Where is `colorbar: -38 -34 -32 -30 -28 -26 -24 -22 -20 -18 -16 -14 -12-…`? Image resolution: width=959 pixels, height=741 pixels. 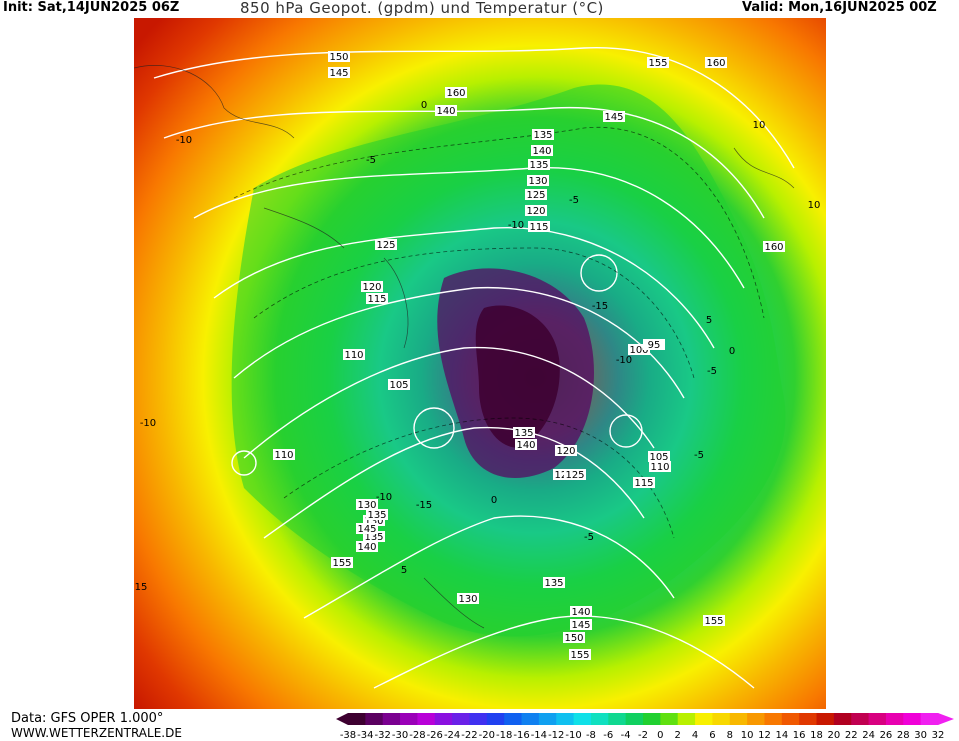
colorbar: -38 -34 -32 -30 -28 -26 -24 -22 -20 -18 -16 -14 -12-… is located at coordinates (645, 727).